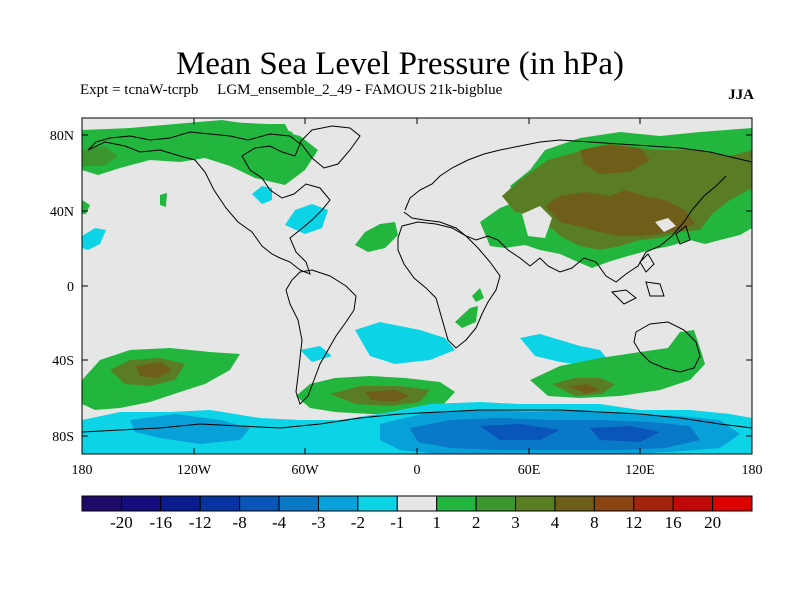 This screenshot has width=800, height=600. Describe the element at coordinates (667, 347) in the screenshot. I see `coastline-australia` at that location.